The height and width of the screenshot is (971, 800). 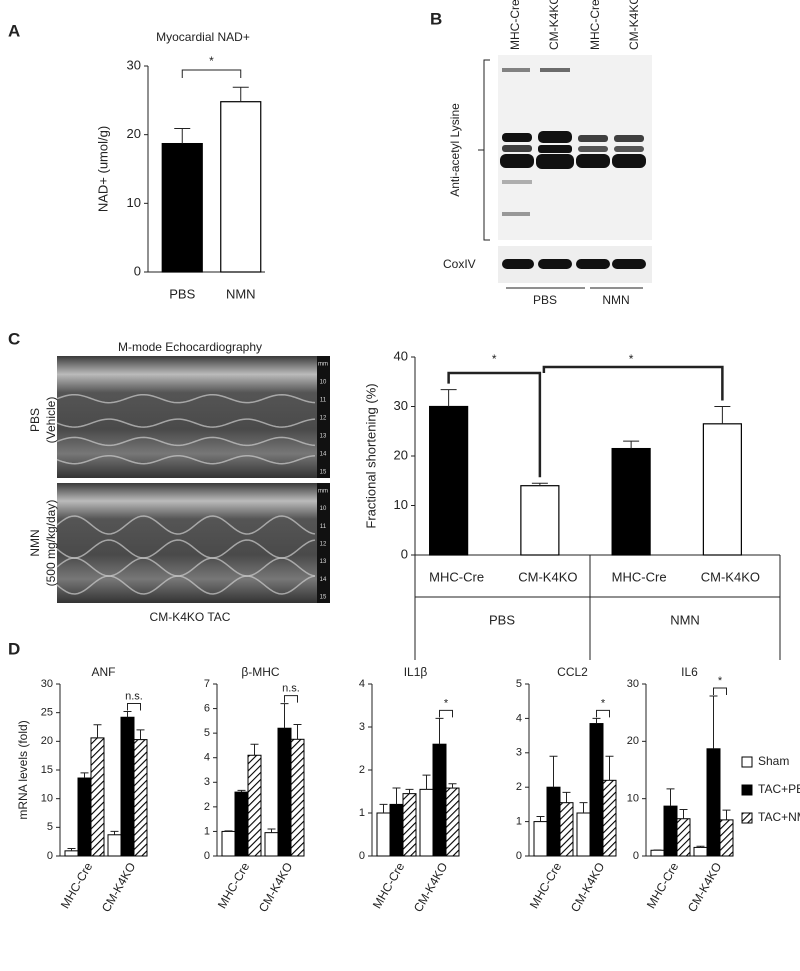 I want to click on echo-scale-label: 11, so click(x=323, y=527).